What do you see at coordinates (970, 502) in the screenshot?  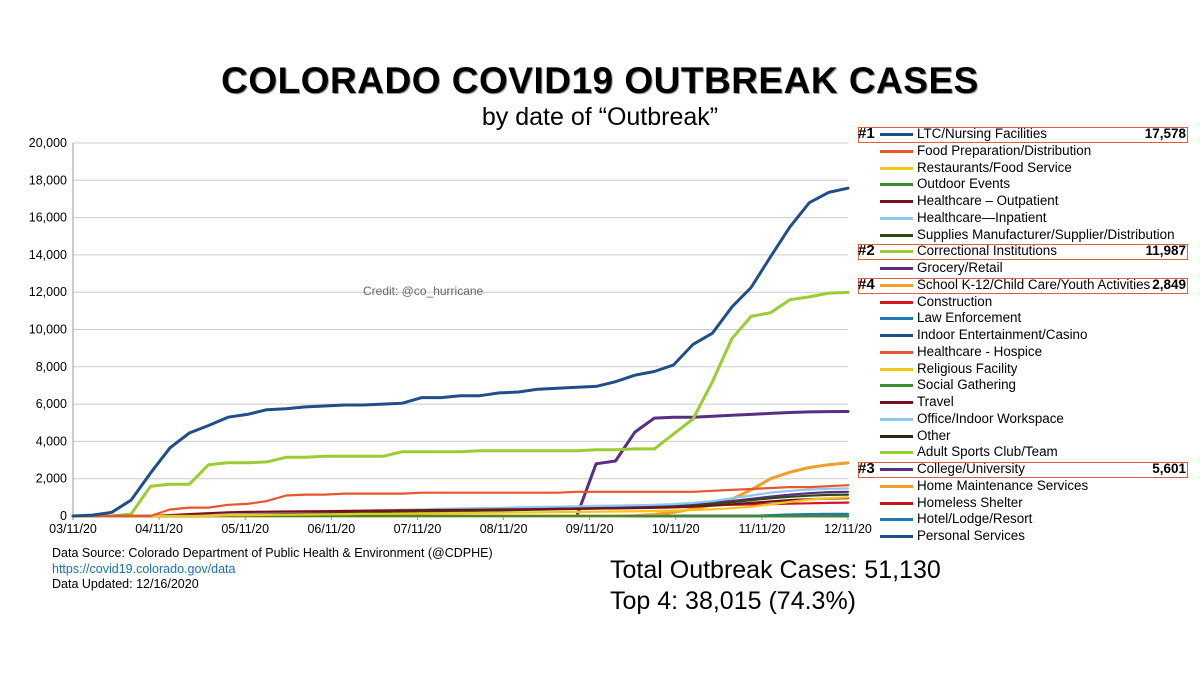 I see `legend-label: Homeless Shelter` at bounding box center [970, 502].